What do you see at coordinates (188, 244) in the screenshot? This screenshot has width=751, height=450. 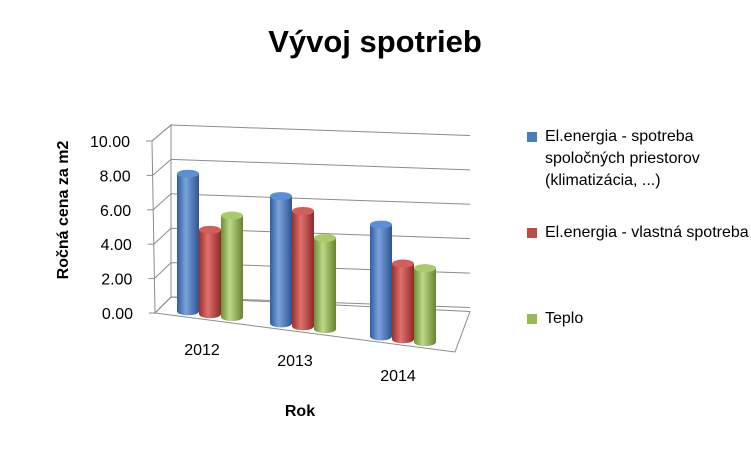 I see `bar-0-2012` at bounding box center [188, 244].